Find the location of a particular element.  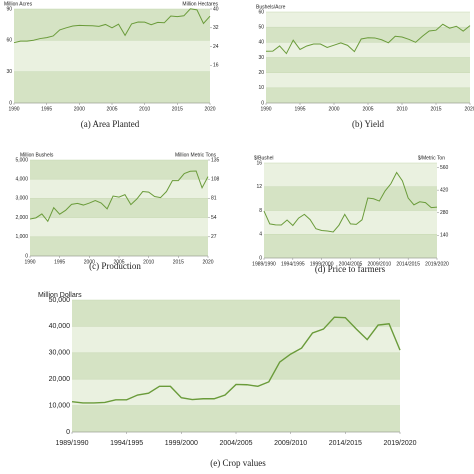

y2-tick-label: 16 is located at coordinates (216, 66).